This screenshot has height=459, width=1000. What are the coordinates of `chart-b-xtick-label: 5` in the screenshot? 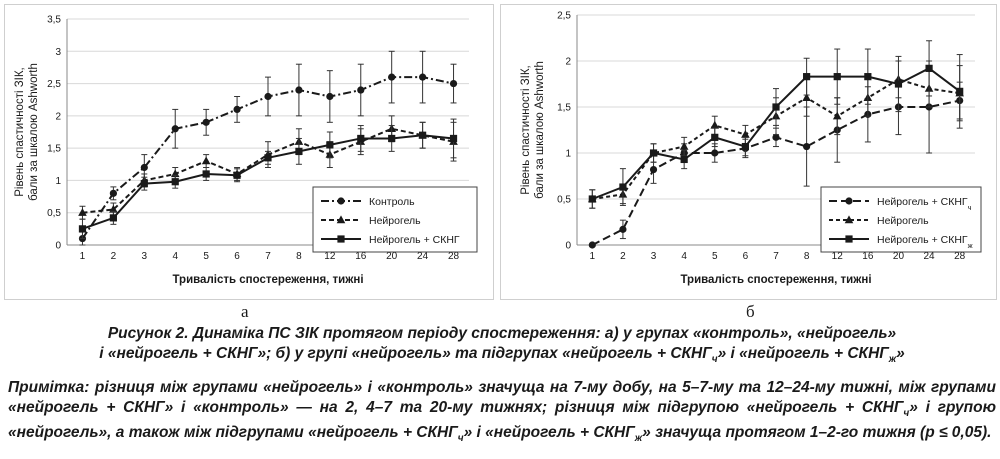 It's located at (715, 256).